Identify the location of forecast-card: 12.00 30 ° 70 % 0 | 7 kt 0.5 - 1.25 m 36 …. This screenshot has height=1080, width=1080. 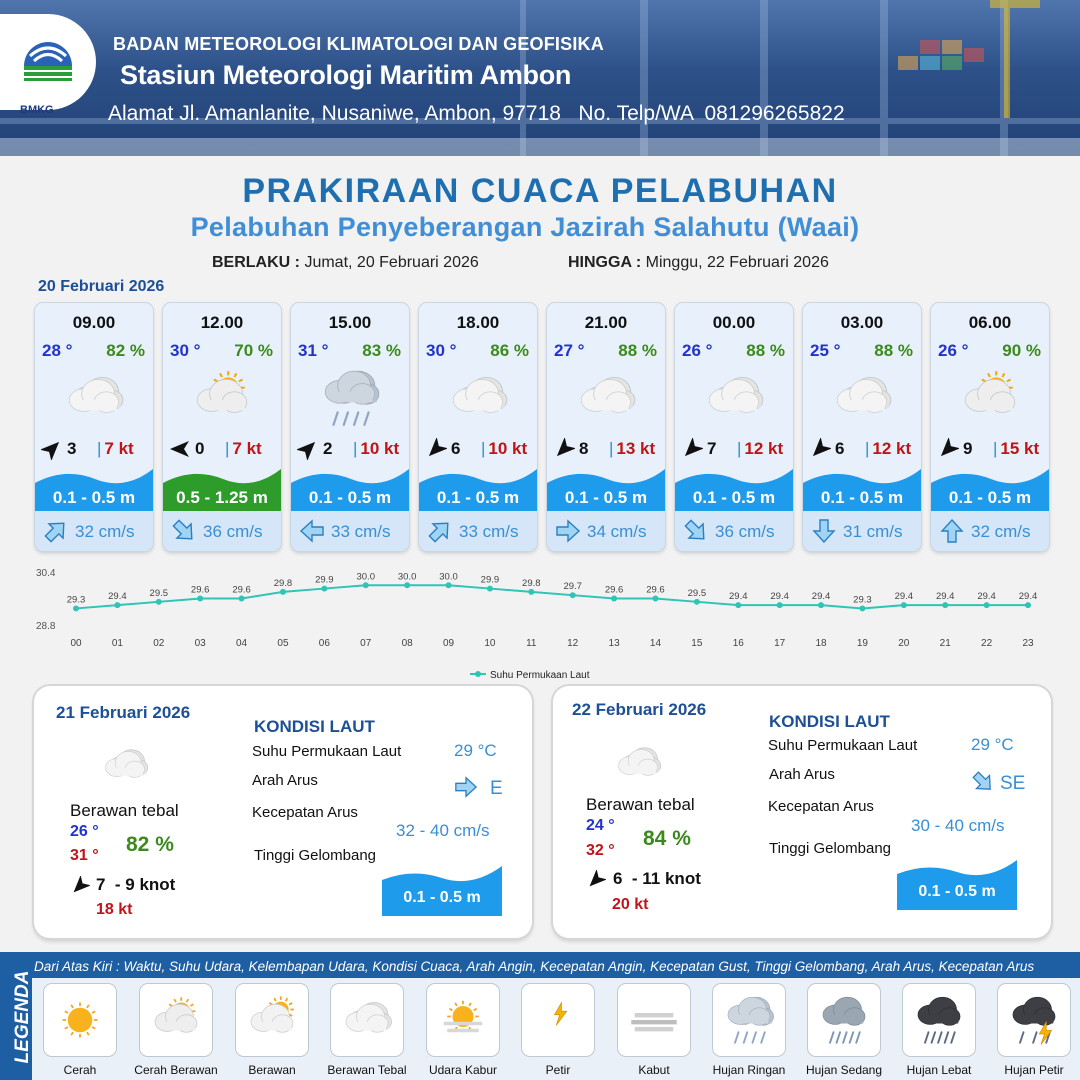
(222, 427).